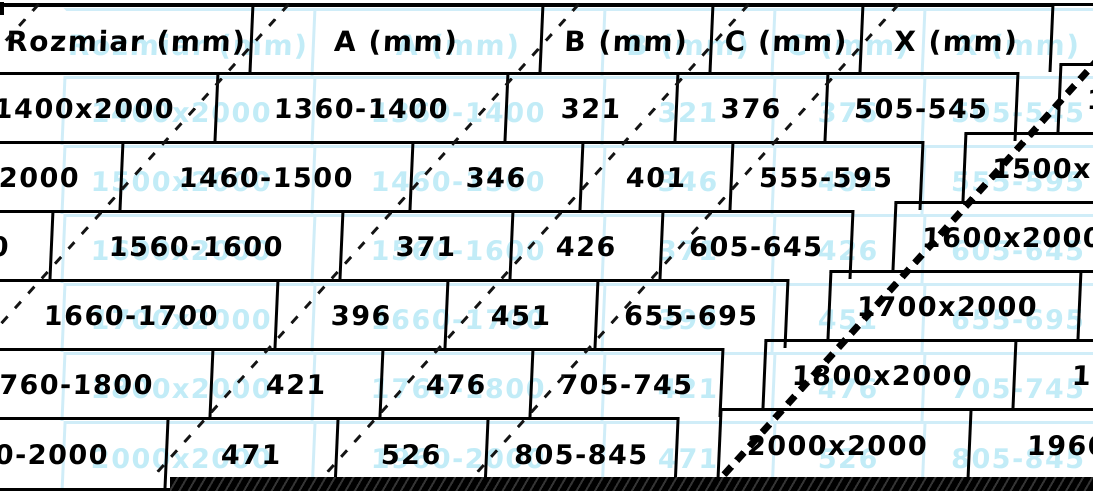 This screenshot has height=491, width=1093. What do you see at coordinates (62, 177) in the screenshot?
I see `table-cell: 1500x2000` at bounding box center [62, 177].